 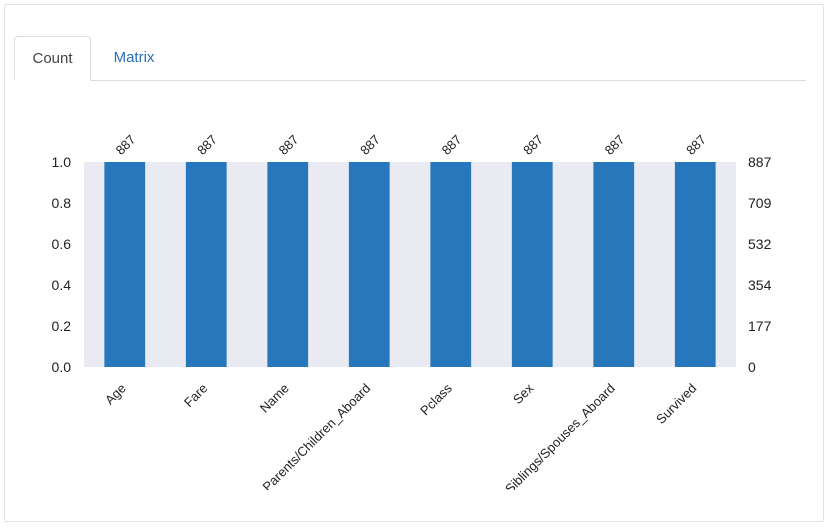 I want to click on y-tick-label: 1.0, so click(x=62, y=162).